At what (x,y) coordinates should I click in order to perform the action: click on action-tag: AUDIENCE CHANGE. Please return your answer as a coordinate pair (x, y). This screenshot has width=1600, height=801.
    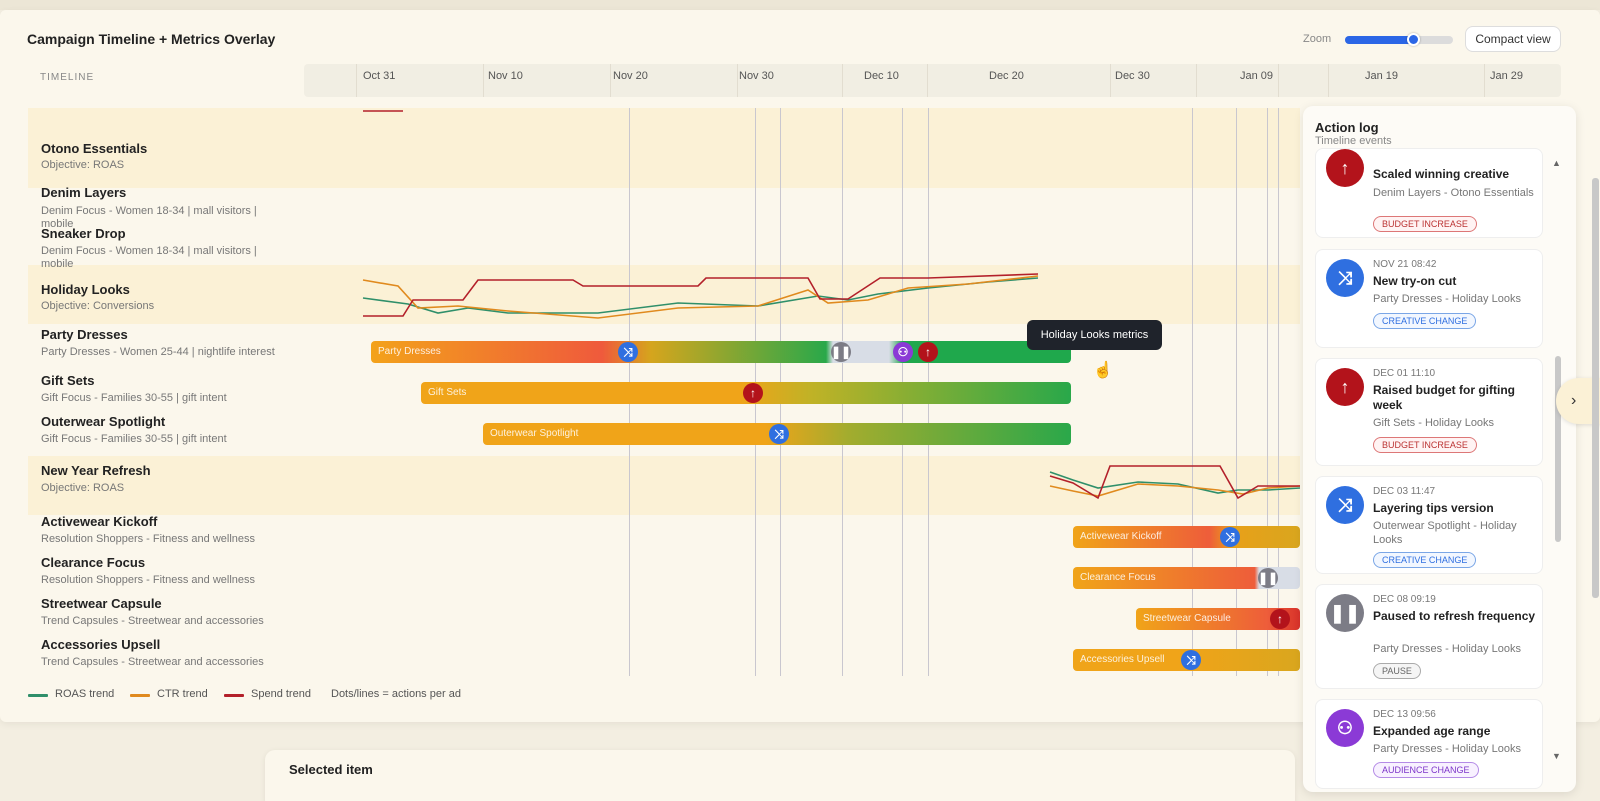
    Looking at the image, I should click on (1426, 770).